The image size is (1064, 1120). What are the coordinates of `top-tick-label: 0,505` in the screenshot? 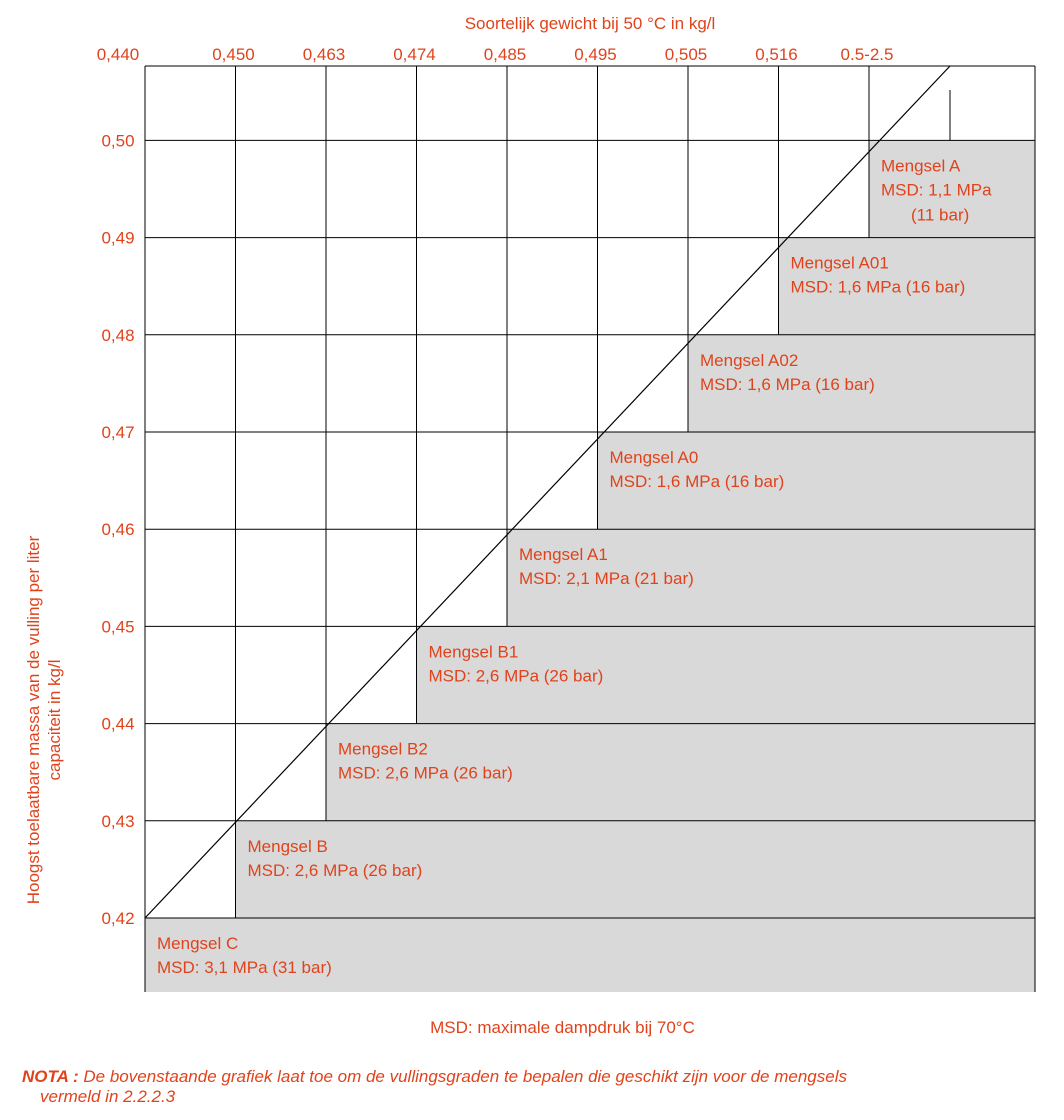 It's located at (686, 54).